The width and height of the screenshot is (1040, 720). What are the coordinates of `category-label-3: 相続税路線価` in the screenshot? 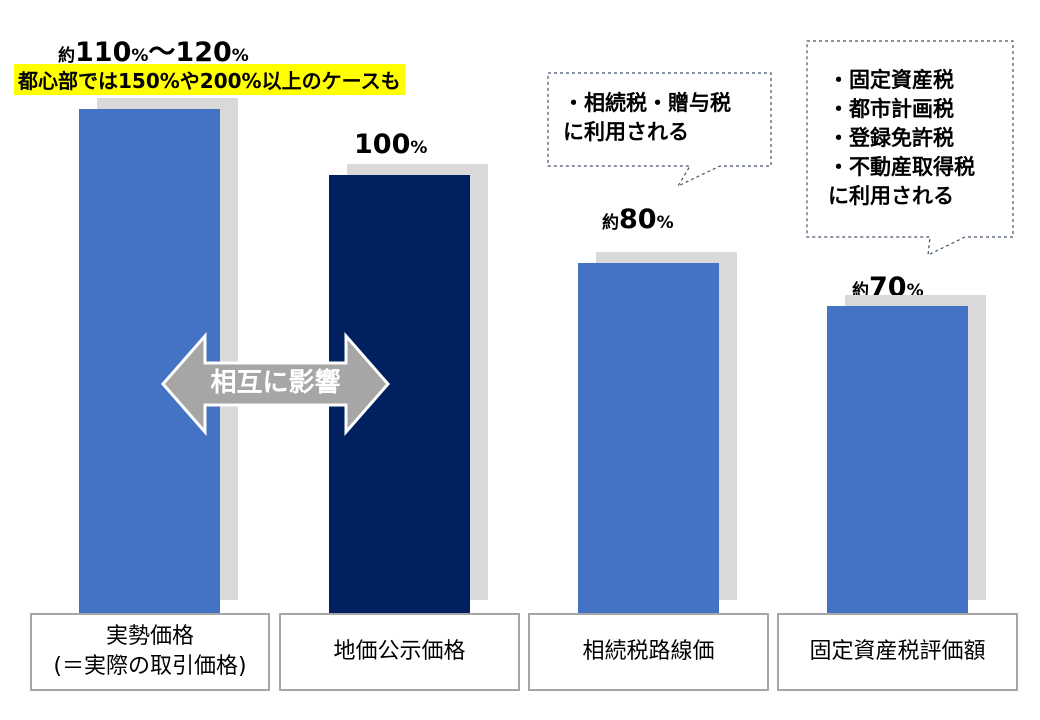 It's located at (648, 651).